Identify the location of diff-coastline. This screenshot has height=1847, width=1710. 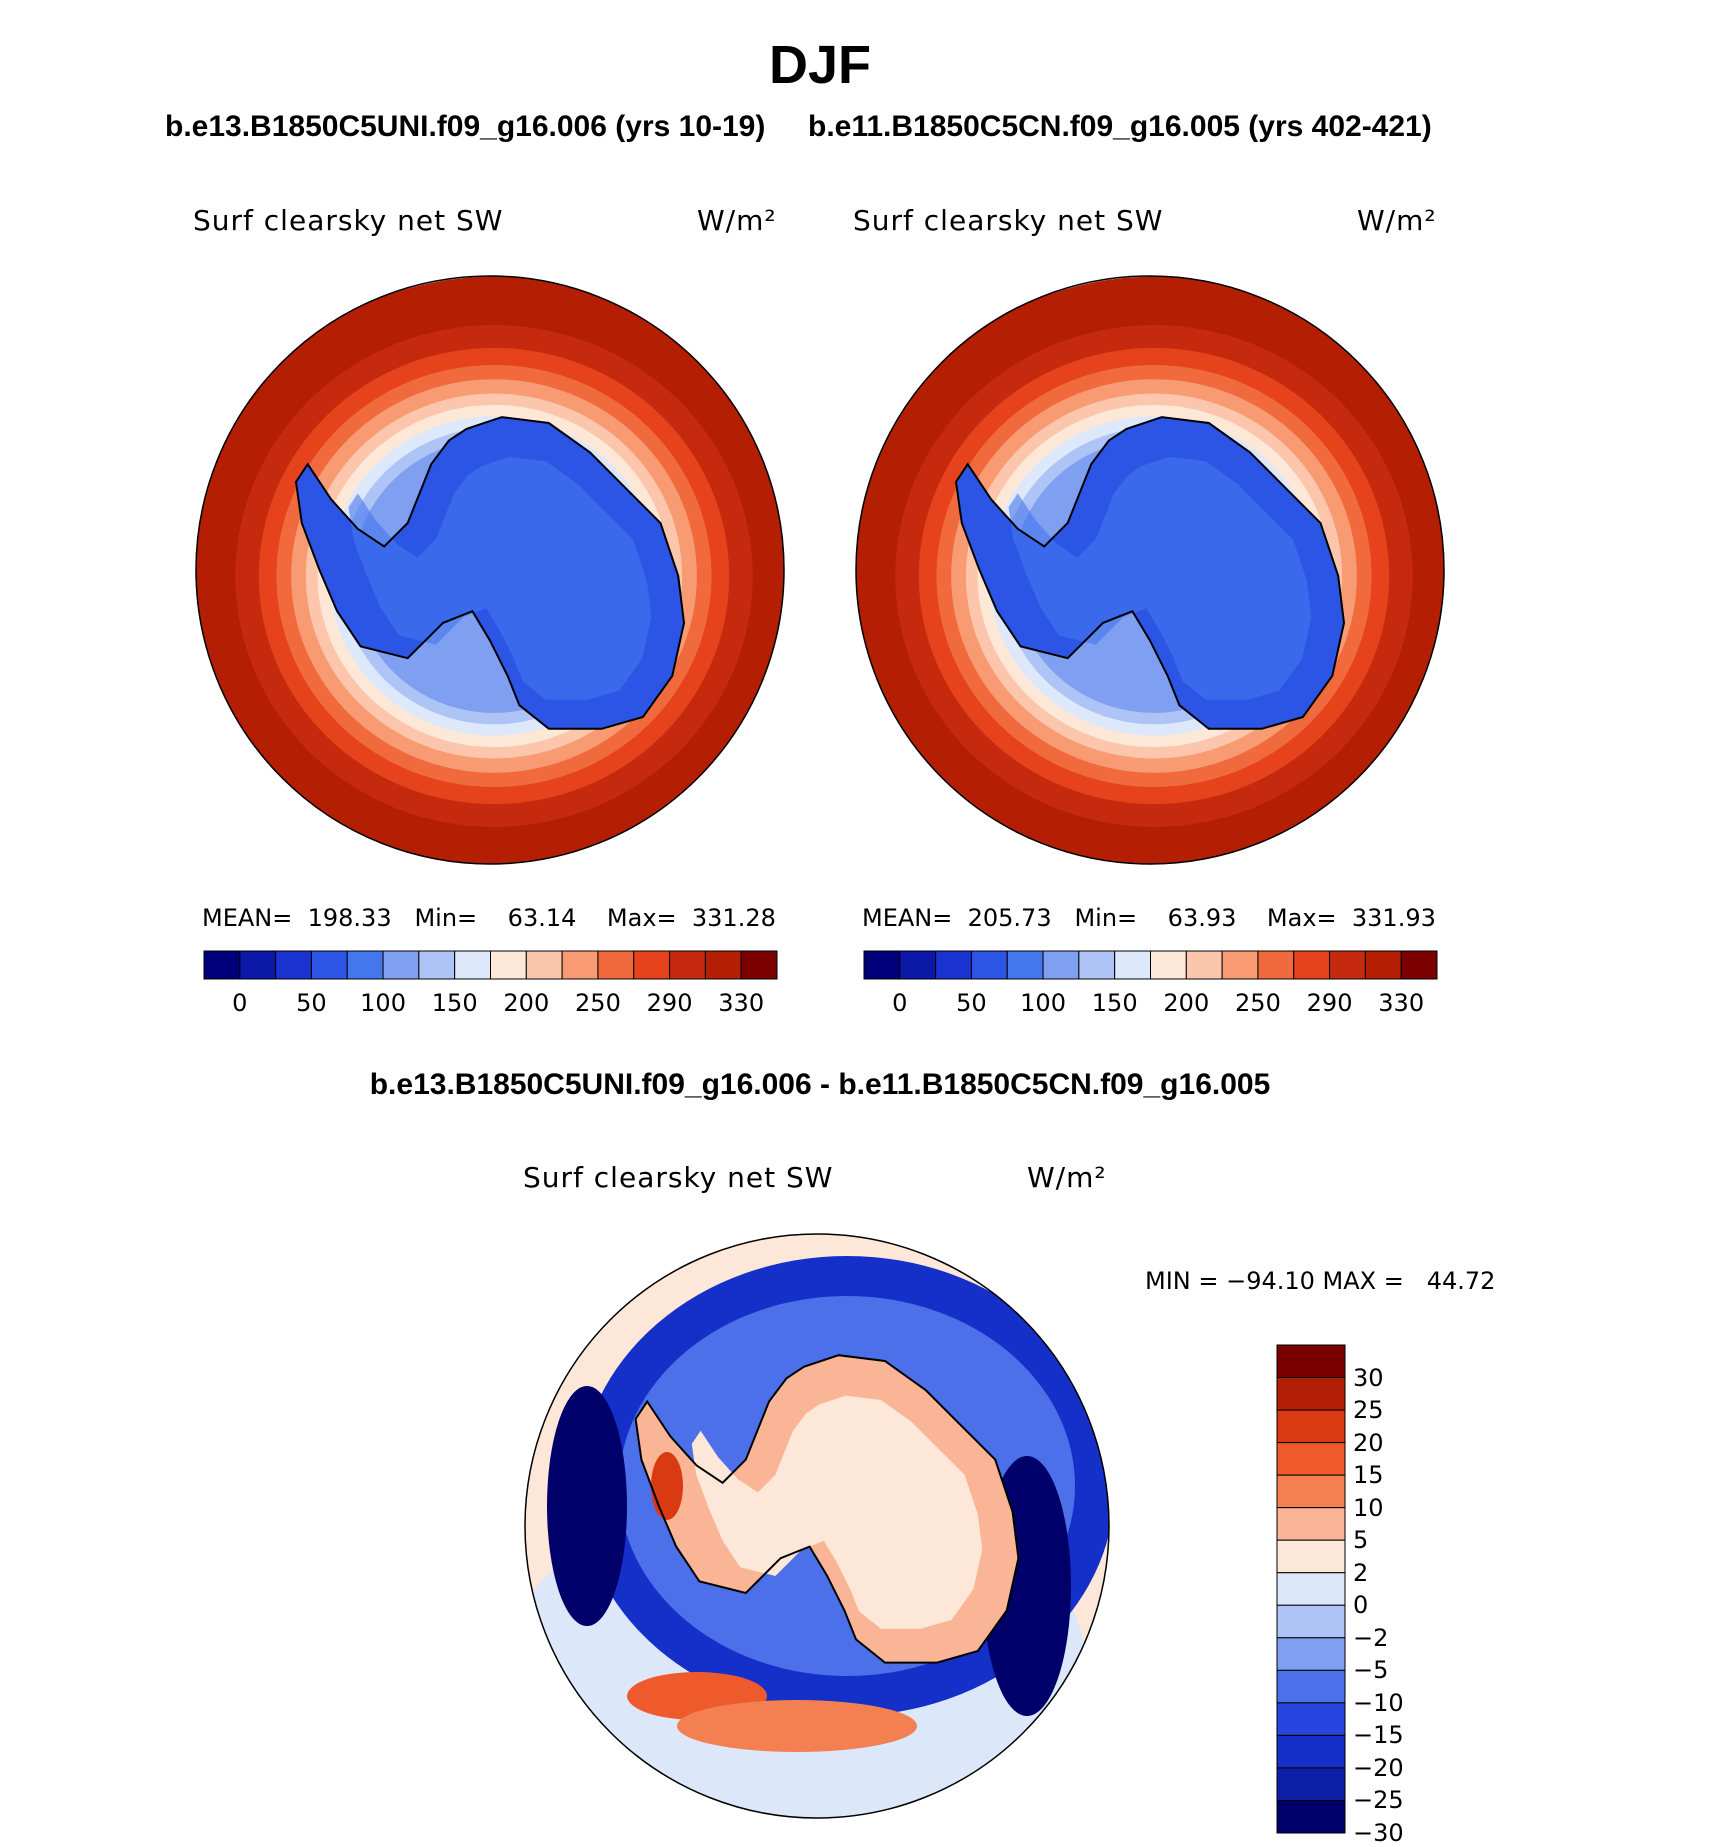
(827, 1509).